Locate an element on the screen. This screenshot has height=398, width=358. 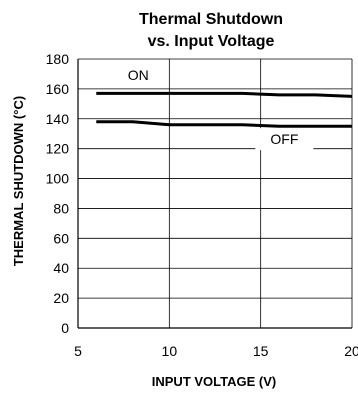
annotation-on: ON is located at coordinates (138, 75).